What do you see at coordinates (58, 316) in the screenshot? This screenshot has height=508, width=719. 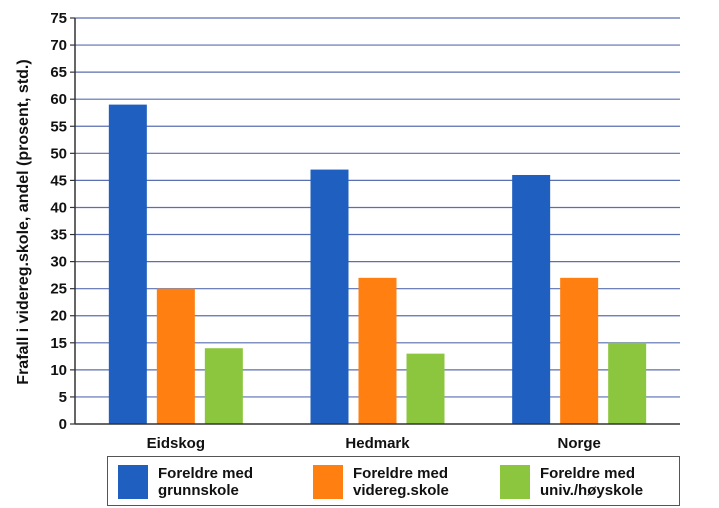 I see `y-tick-label: 20` at bounding box center [58, 316].